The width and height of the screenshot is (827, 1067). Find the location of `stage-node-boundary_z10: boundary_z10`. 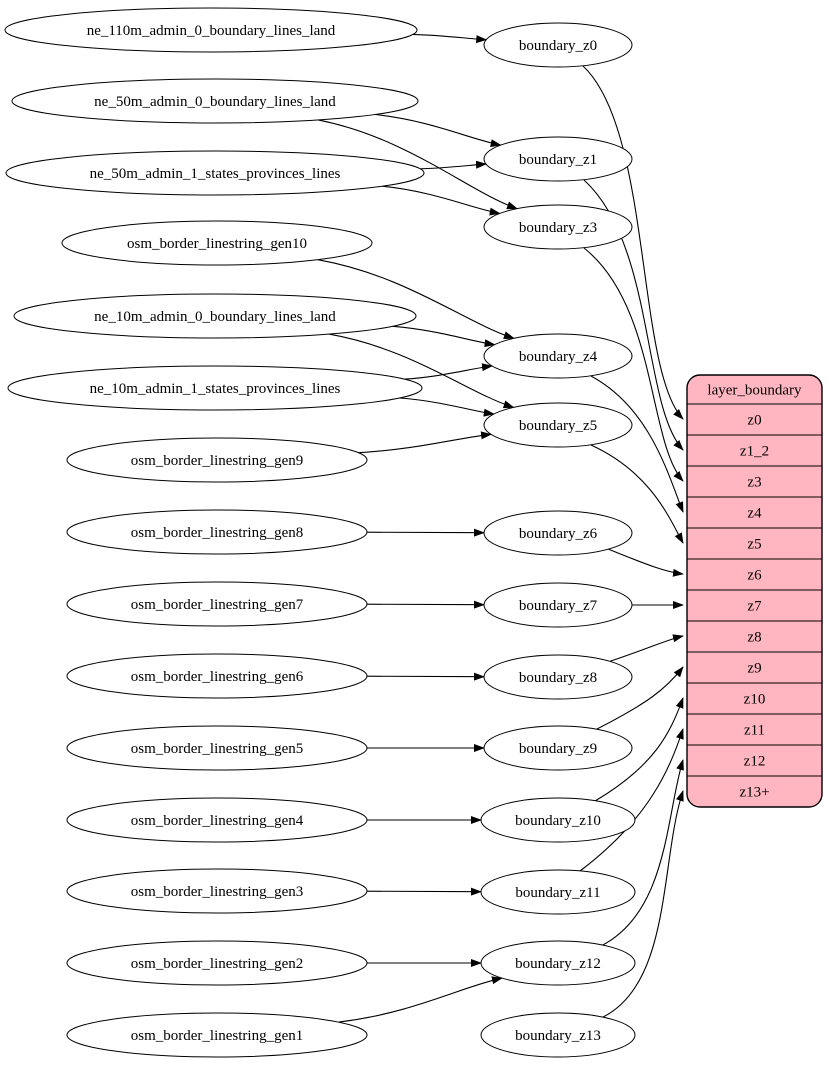

stage-node-boundary_z10: boundary_z10 is located at coordinates (558, 820).